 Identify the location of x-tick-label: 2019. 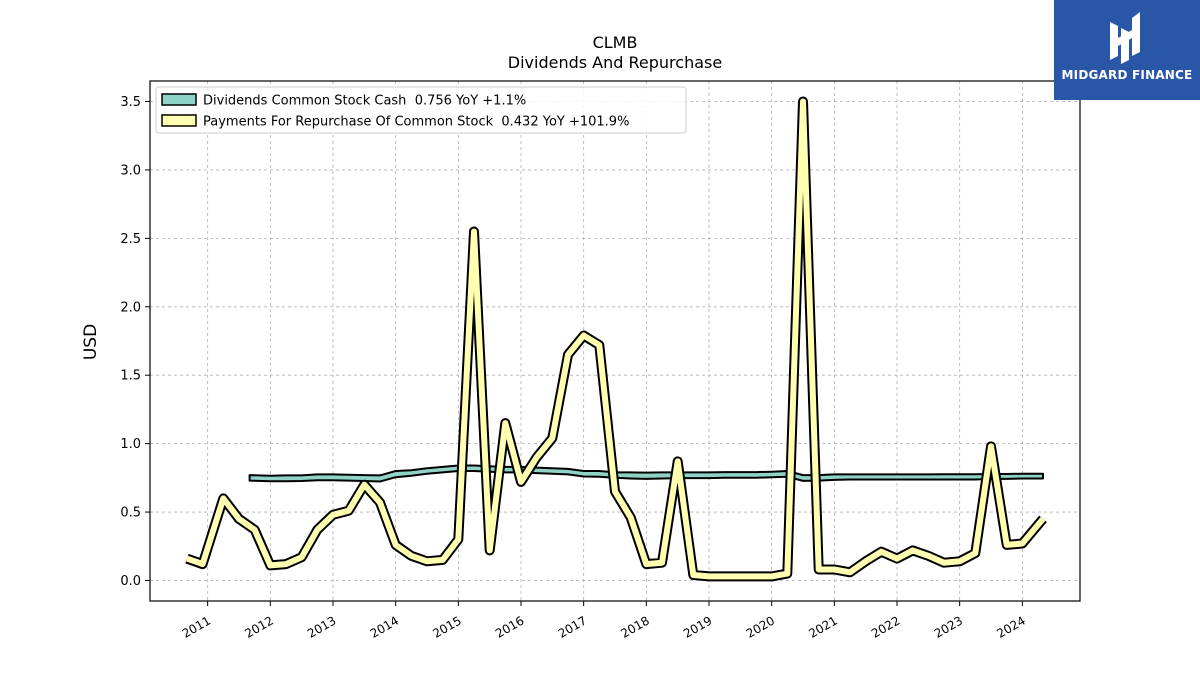
(697, 626).